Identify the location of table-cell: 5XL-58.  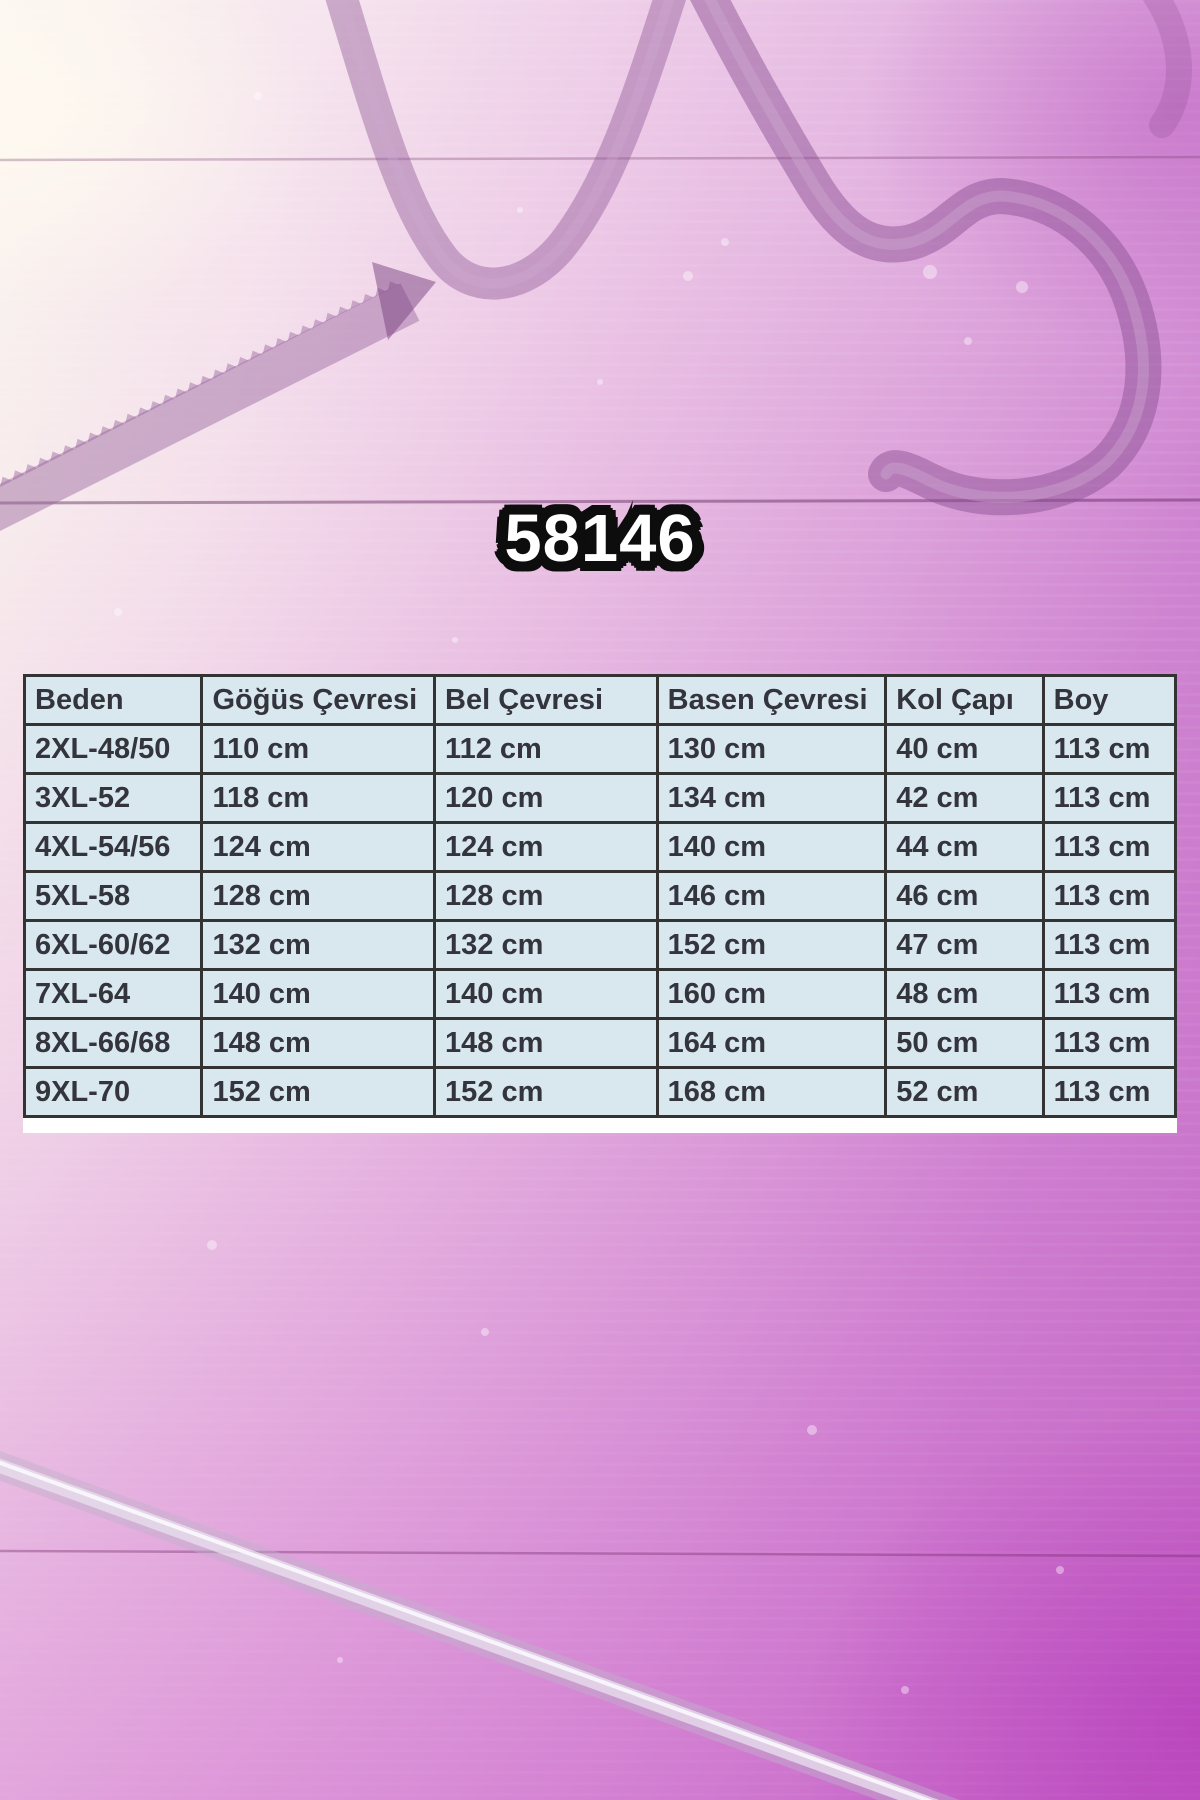
(113, 896).